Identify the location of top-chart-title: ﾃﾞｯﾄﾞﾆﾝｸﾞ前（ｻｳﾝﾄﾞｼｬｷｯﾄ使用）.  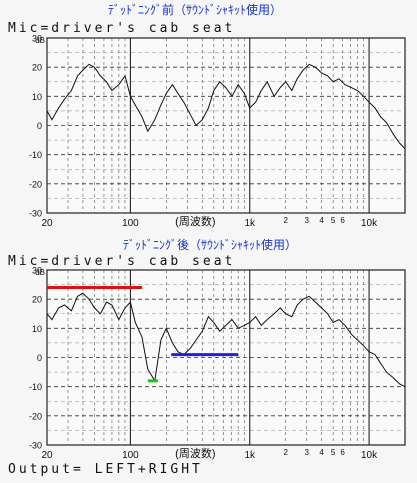
(195, 10).